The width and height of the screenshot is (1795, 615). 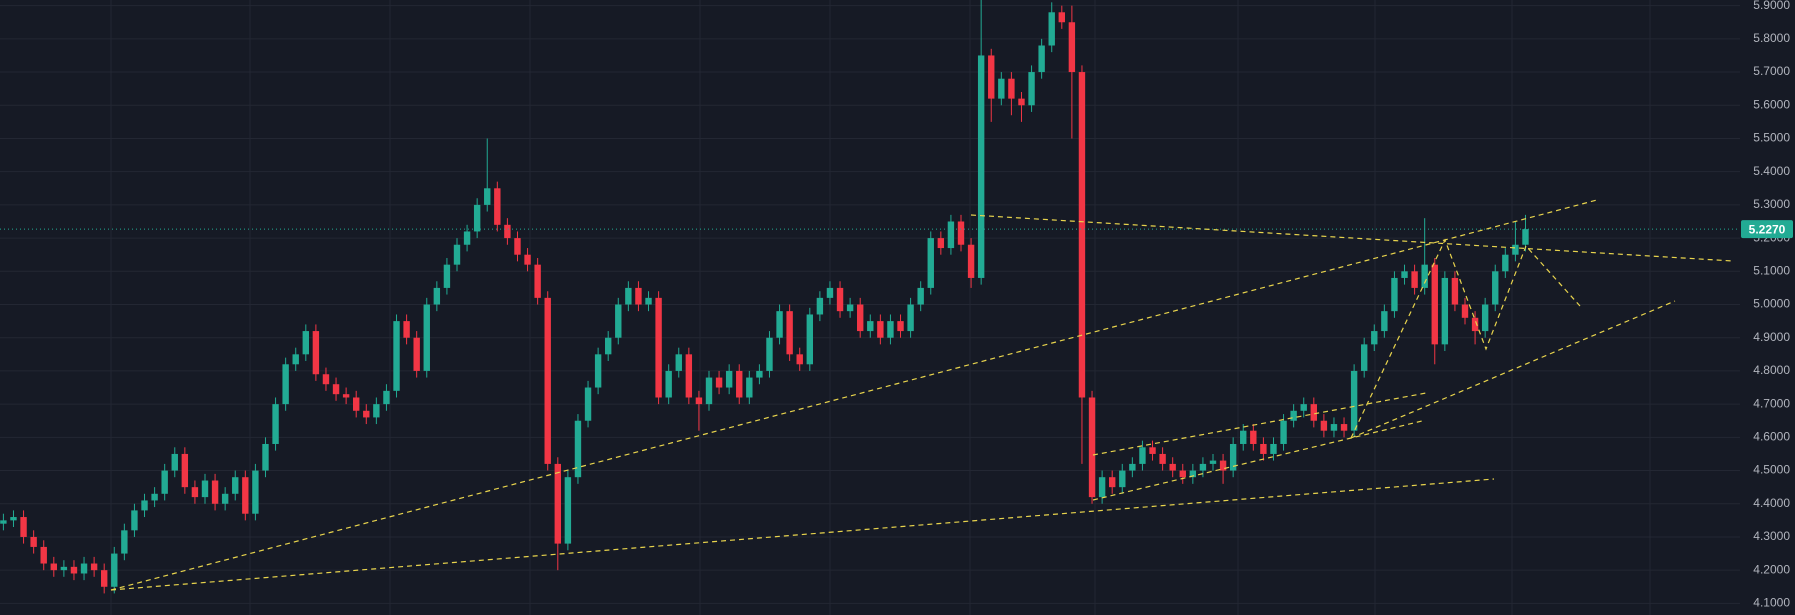 I want to click on y-tick-label: 4.5000, so click(x=1771, y=470).